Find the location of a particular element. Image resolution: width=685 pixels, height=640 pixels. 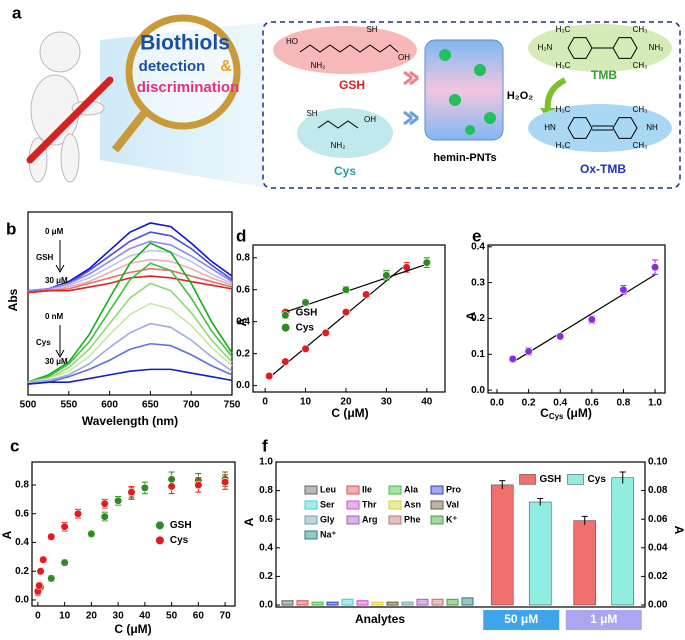

x-axis-label: Analytes is located at coordinates (380, 619).